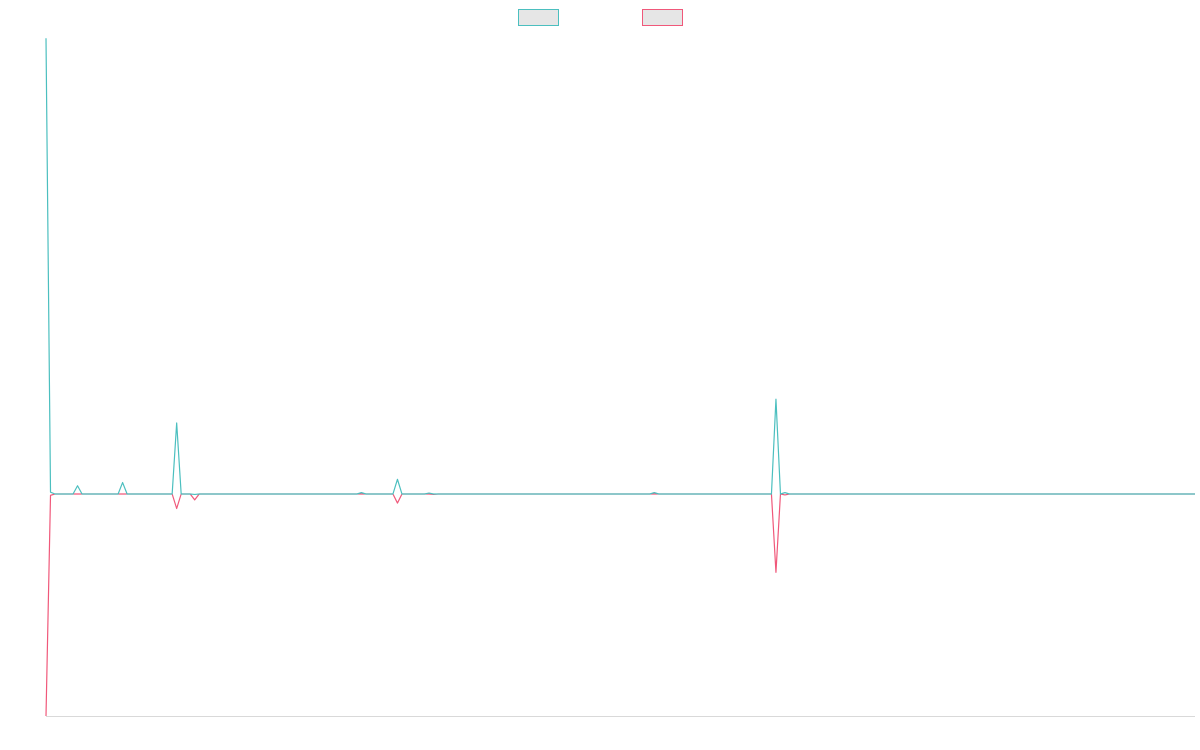  Describe the element at coordinates (600, 17) in the screenshot. I see `chart-legend` at that location.